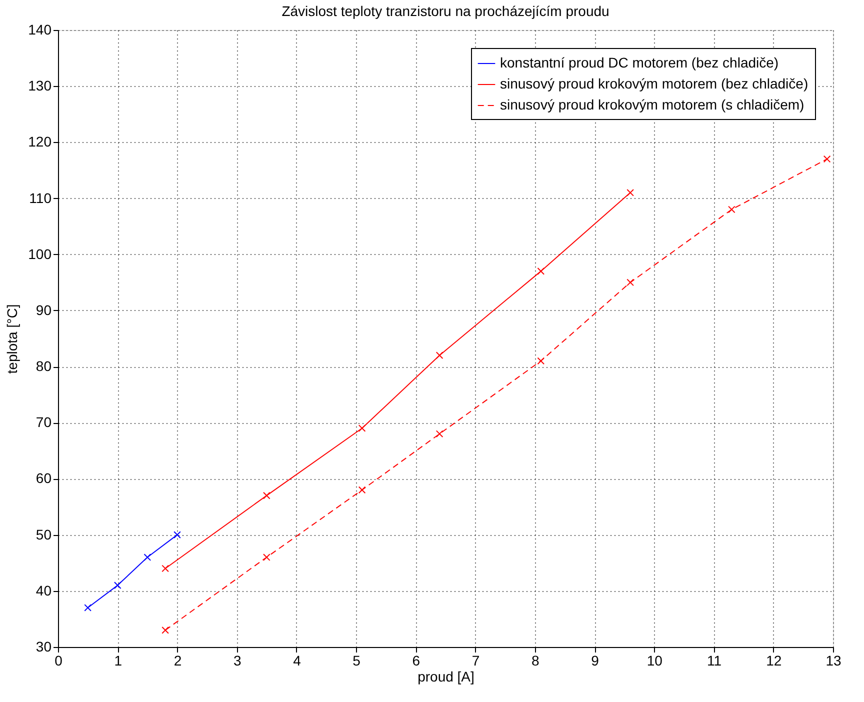  Describe the element at coordinates (639, 62) in the screenshot. I see `legend-label: konstantní proud DC motorem (bez chladiče)` at that location.